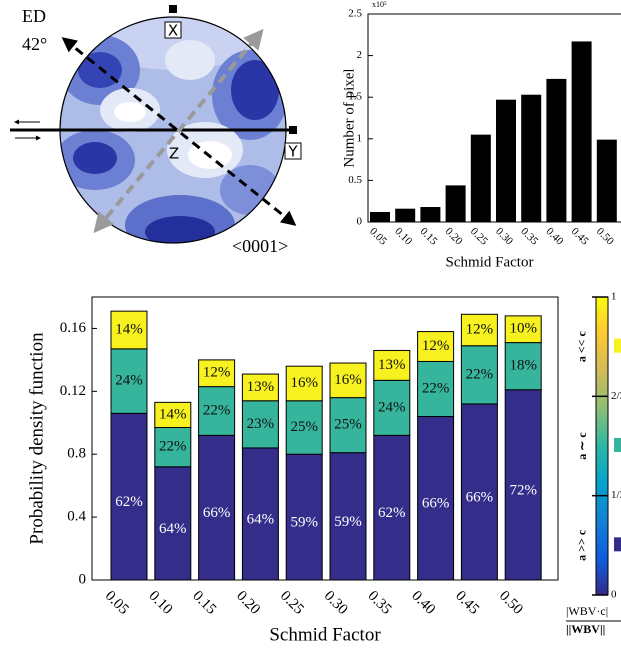 This screenshot has height=649, width=621. I want to click on y-tick-label: 0.8, so click(76, 454).